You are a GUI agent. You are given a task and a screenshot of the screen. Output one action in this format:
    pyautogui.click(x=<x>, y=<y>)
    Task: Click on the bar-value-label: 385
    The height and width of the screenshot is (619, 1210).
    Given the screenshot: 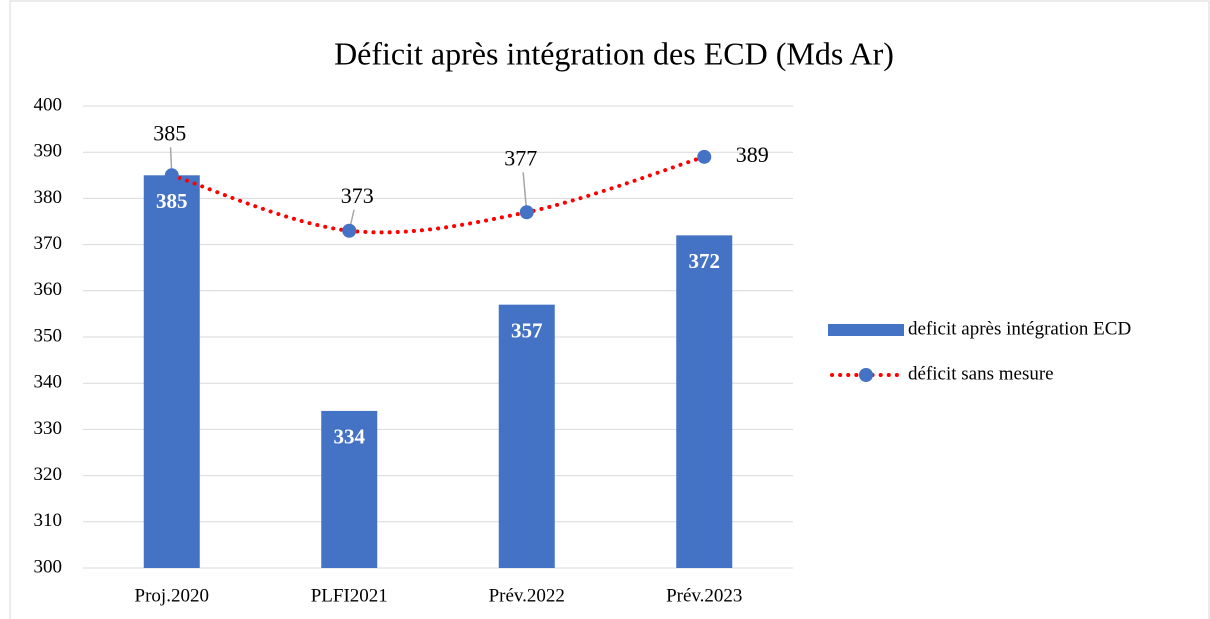 What is the action you would take?
    pyautogui.click(x=172, y=201)
    